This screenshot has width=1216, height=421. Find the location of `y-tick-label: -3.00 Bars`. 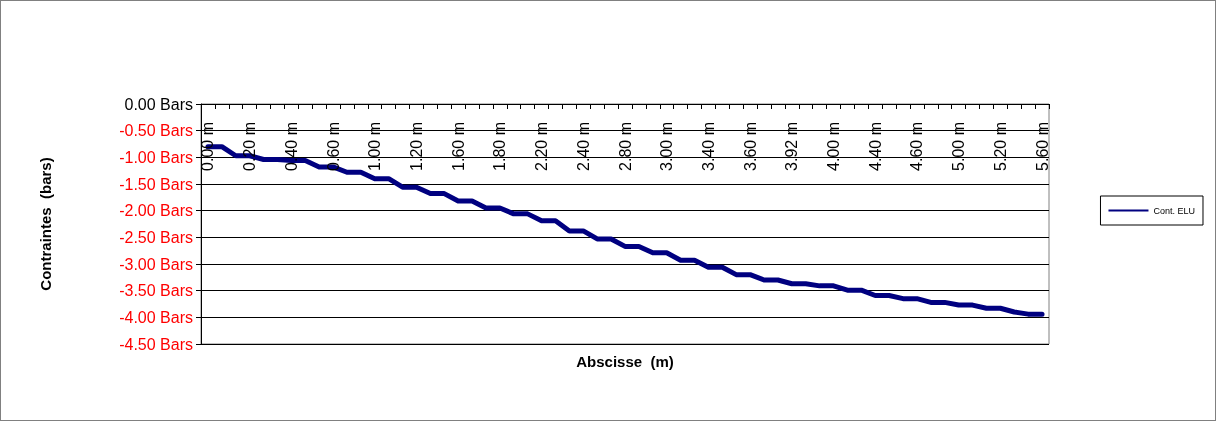

y-tick-label: -3.00 Bars is located at coordinates (156, 264).